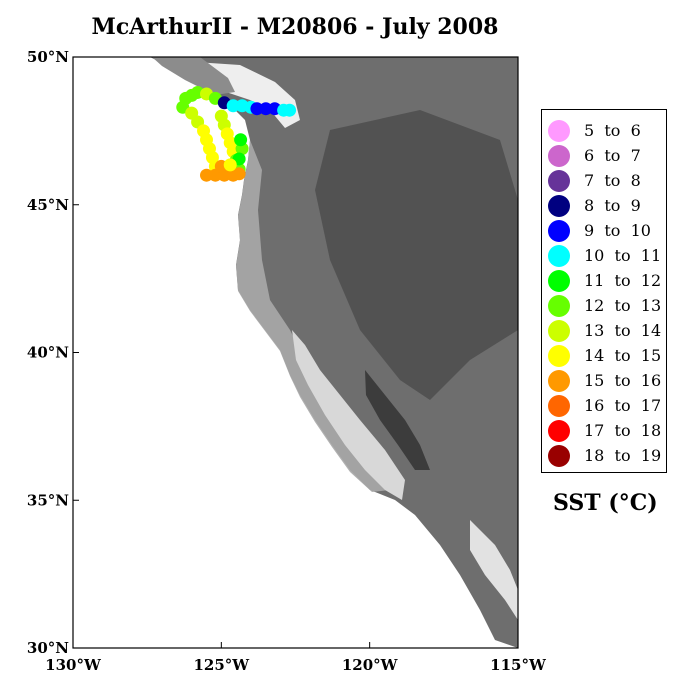  Describe the element at coordinates (397, 420) in the screenshot. I see `sierra-dark` at that location.